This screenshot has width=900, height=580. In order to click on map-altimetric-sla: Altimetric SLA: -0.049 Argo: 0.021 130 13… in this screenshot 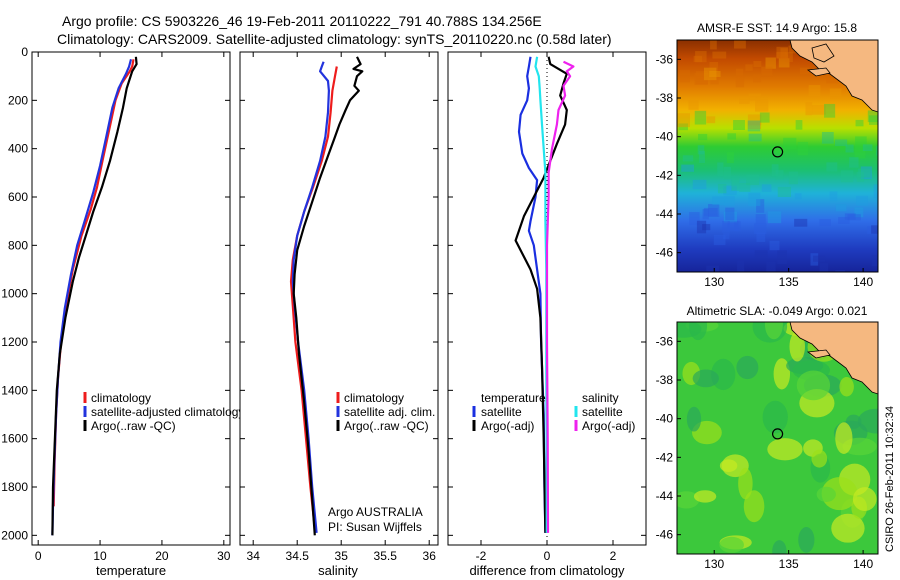, I will do `click(767, 437)`.